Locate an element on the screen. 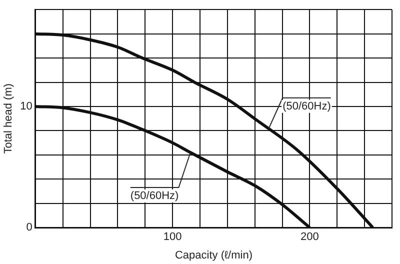  x-tick-label: 200 is located at coordinates (309, 237).